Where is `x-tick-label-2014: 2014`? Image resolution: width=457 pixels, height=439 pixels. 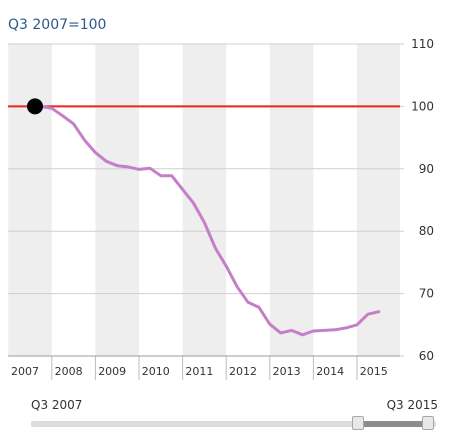
x-tick-label-2014: 2014 is located at coordinates (330, 371).